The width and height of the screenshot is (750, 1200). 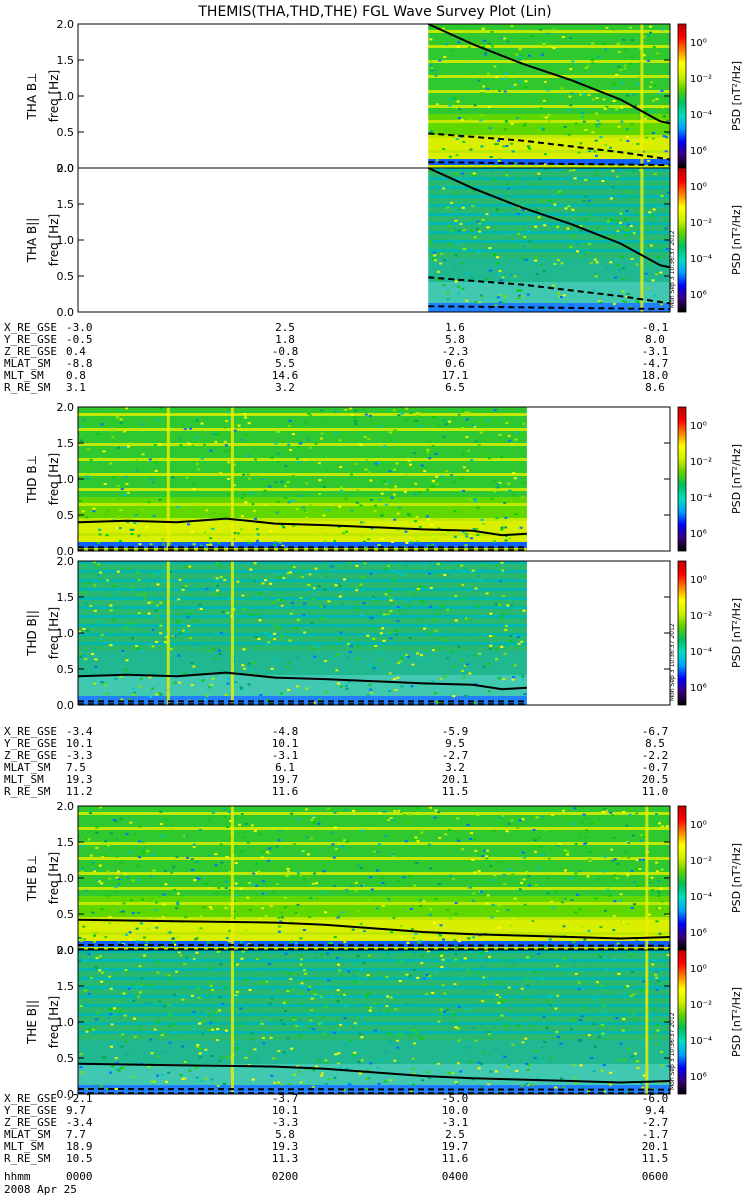 I want to click on ephemeris-value: 11.6, so click(x=455, y=1158).